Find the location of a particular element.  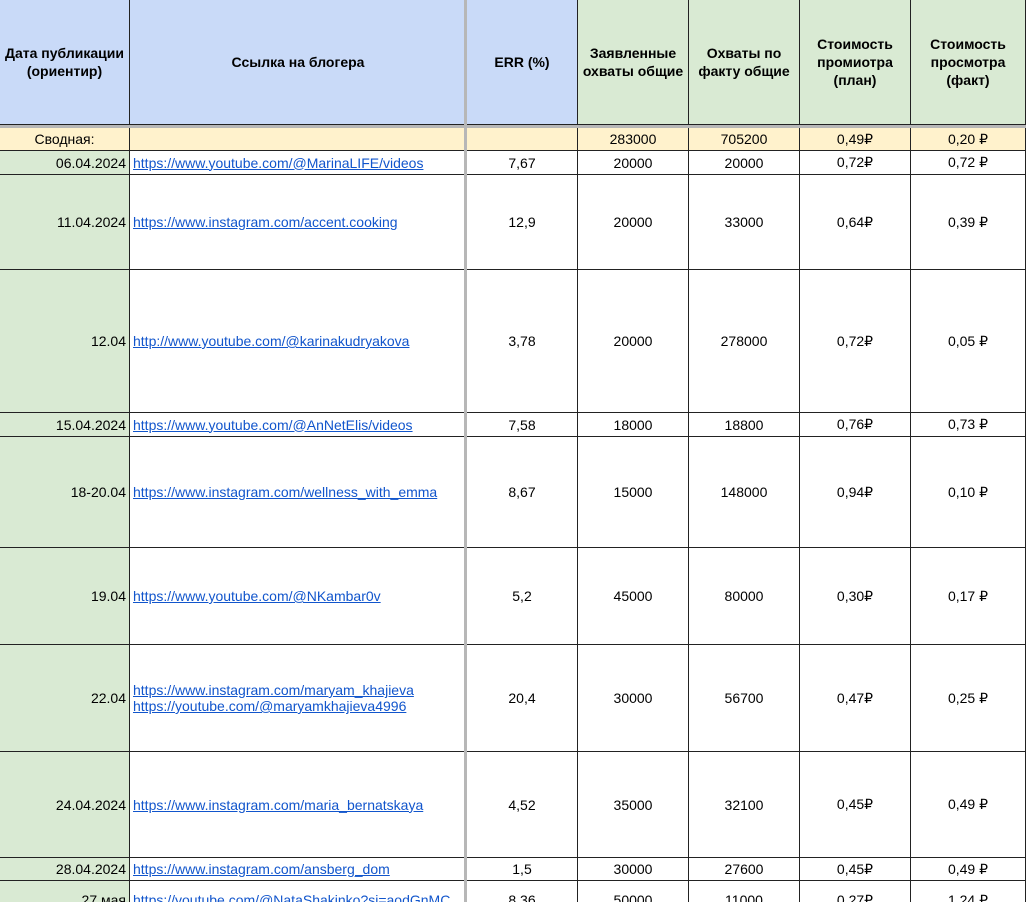

table-cell: 11.04.2024 is located at coordinates (65, 222).